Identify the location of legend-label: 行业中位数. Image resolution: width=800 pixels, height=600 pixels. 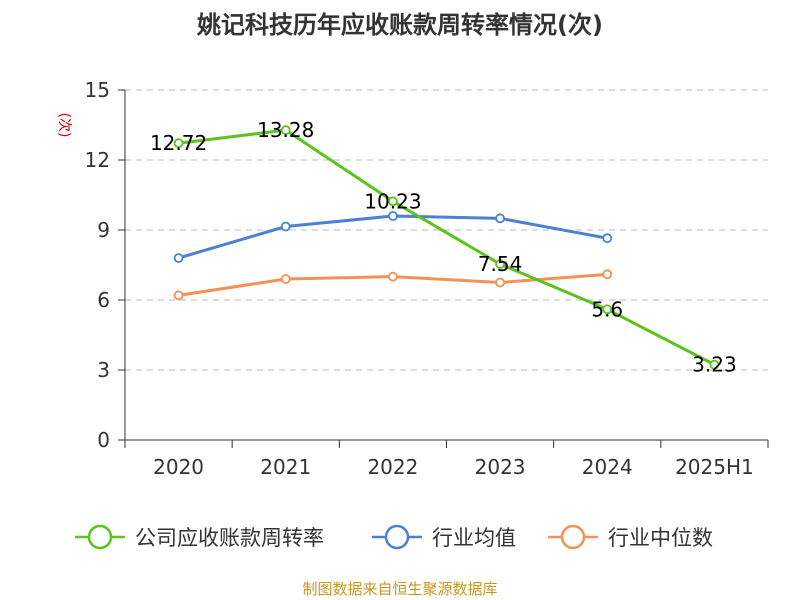
(660, 538).